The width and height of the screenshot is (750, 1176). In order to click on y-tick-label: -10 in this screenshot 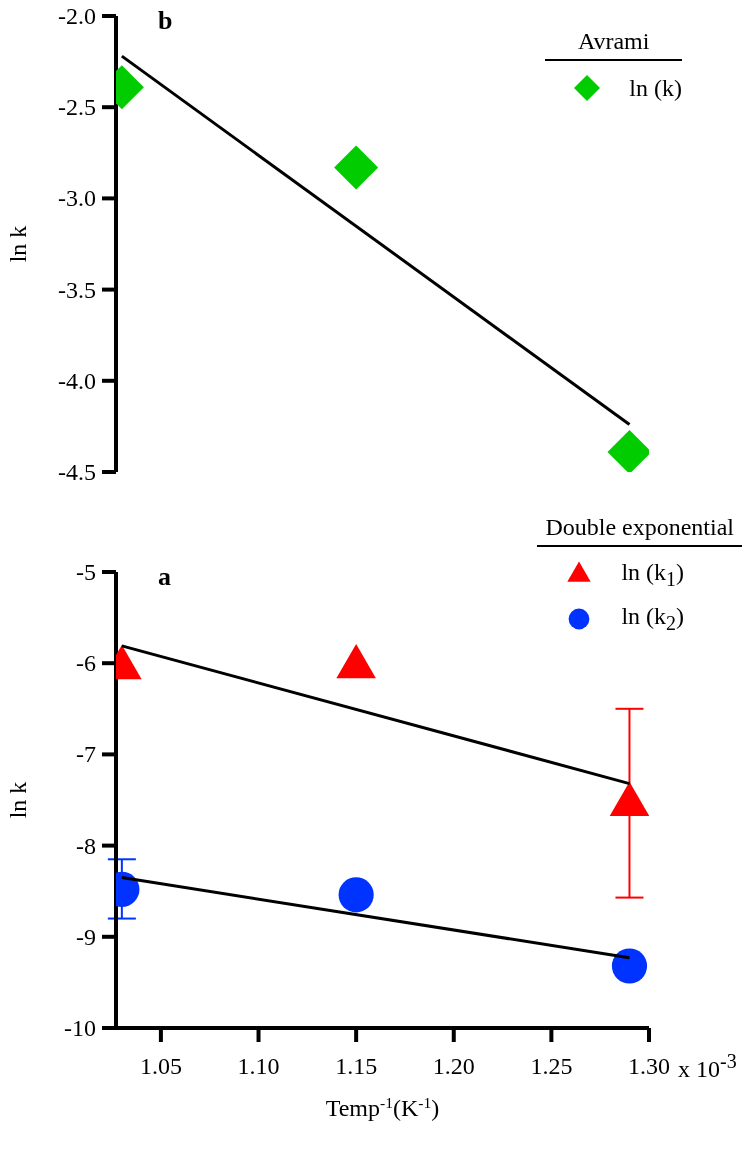, I will do `click(80, 1028)`.